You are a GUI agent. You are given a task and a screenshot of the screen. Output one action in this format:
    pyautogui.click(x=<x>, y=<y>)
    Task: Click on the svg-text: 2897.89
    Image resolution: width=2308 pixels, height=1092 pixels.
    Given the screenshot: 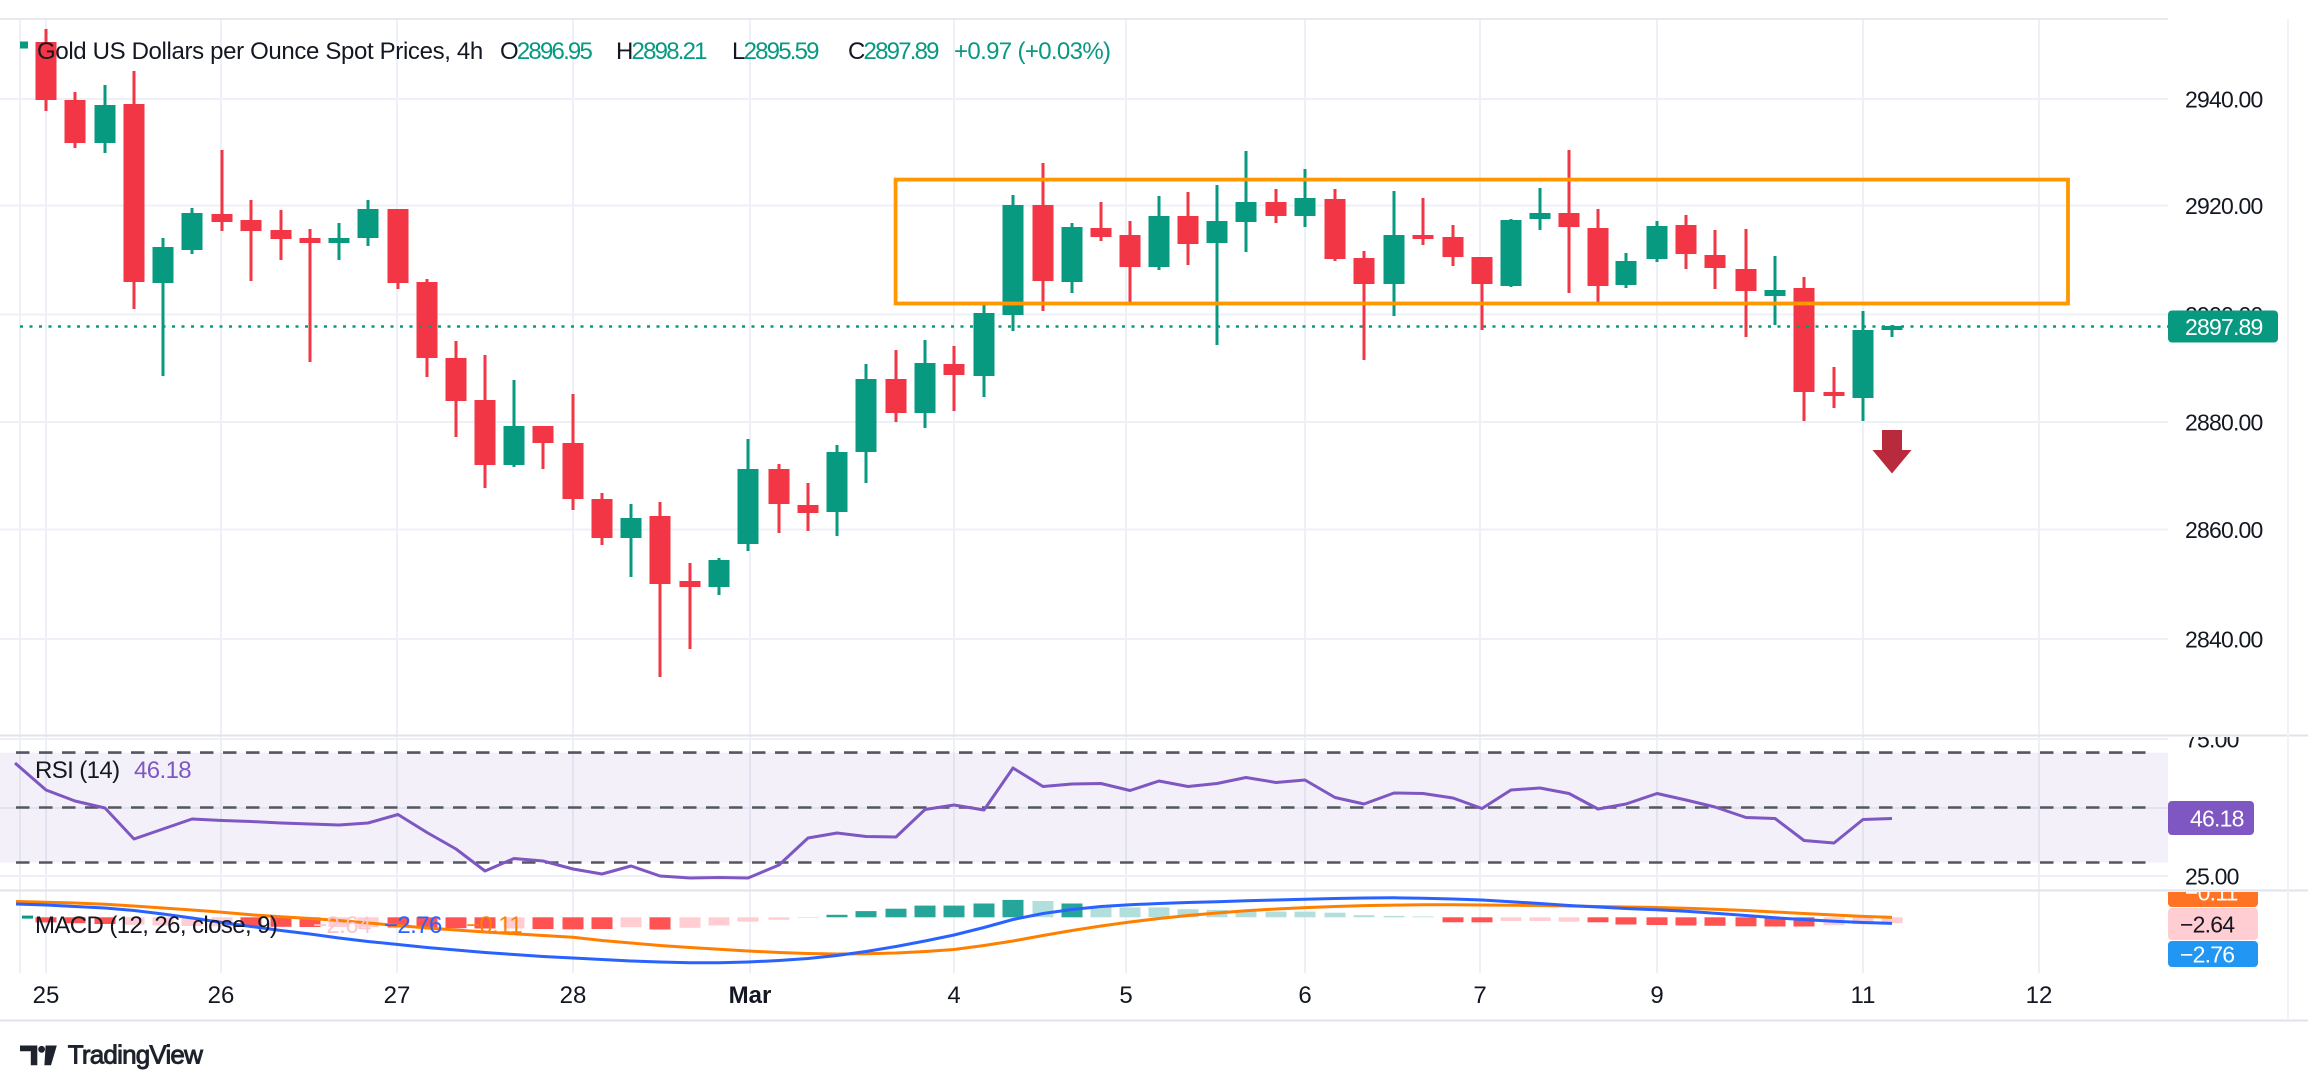 What is the action you would take?
    pyautogui.click(x=2224, y=327)
    